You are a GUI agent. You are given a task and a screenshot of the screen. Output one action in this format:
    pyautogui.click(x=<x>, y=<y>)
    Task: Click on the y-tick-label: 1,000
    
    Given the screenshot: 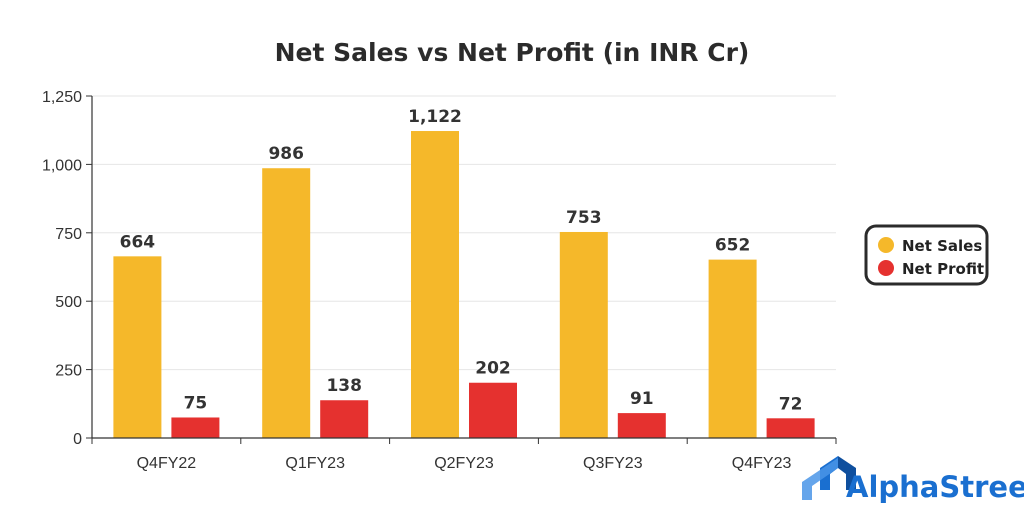 What is the action you would take?
    pyautogui.click(x=62, y=165)
    